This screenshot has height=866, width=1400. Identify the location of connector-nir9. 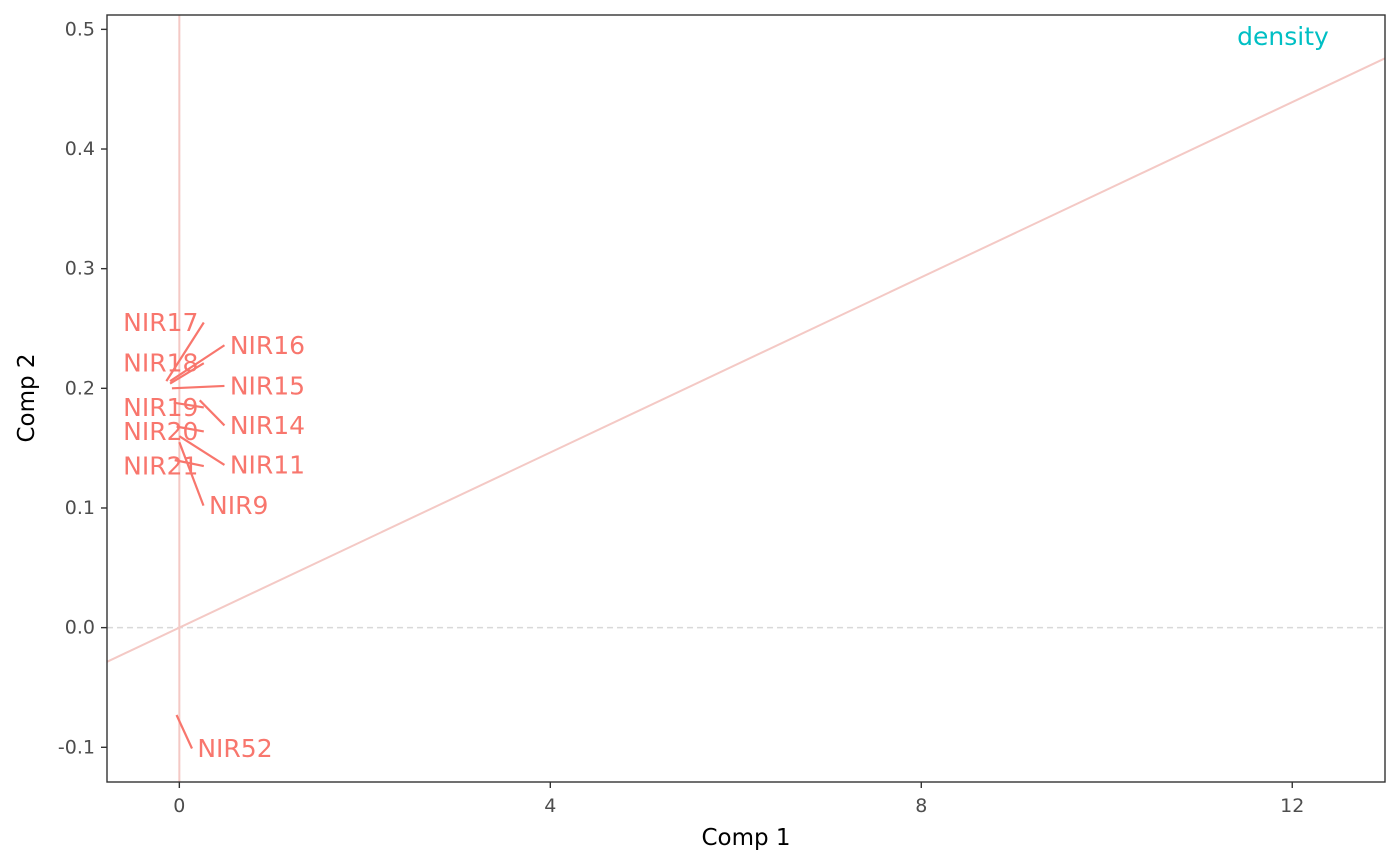
(191, 473).